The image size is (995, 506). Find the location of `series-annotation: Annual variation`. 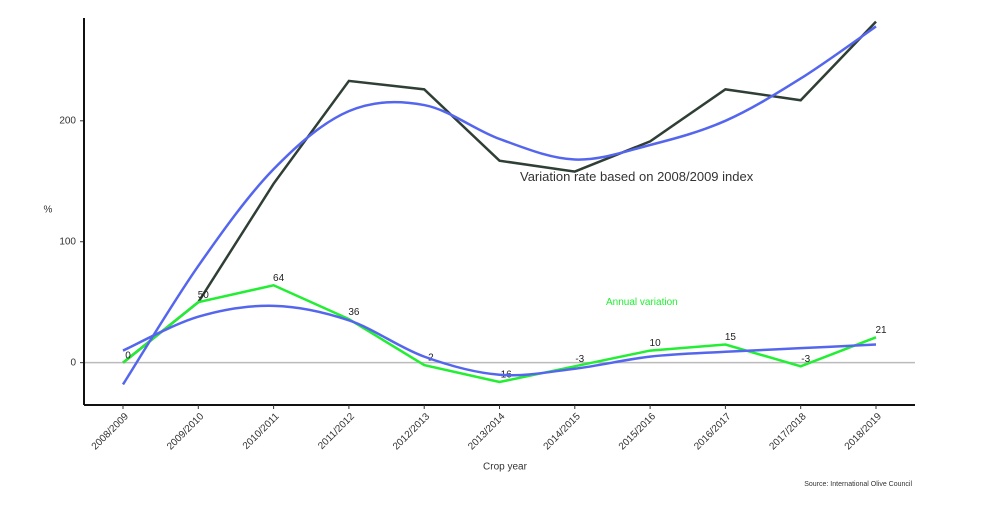

series-annotation: Annual variation is located at coordinates (642, 302).